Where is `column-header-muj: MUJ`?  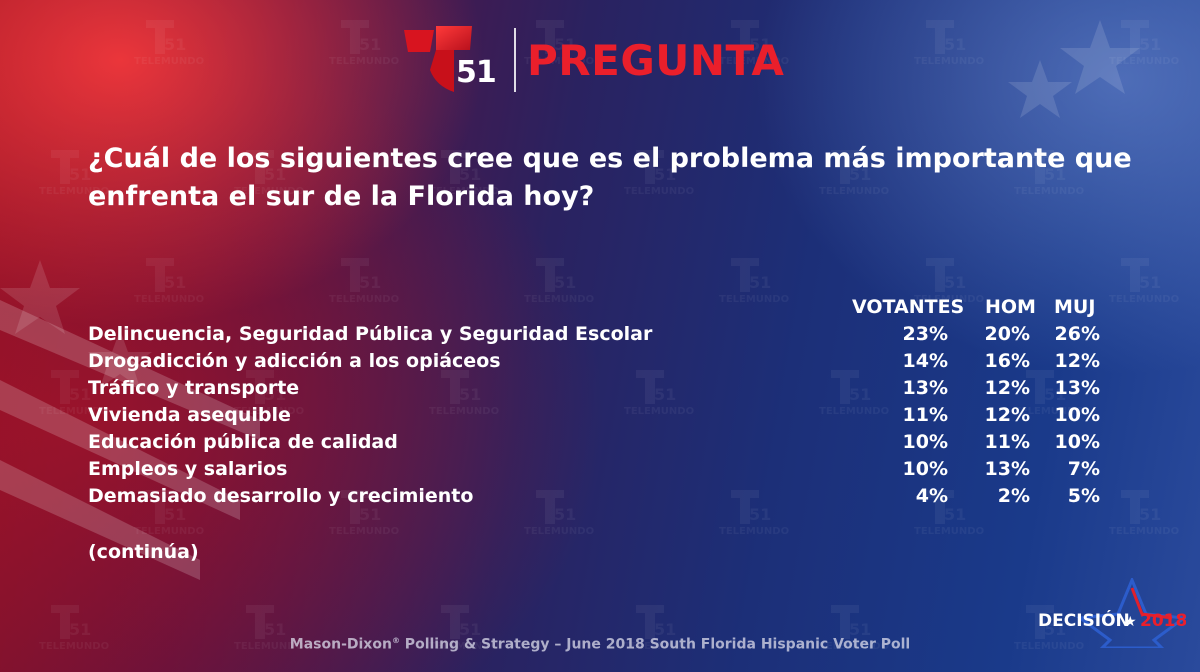
column-header-muj: MUJ is located at coordinates (1075, 307).